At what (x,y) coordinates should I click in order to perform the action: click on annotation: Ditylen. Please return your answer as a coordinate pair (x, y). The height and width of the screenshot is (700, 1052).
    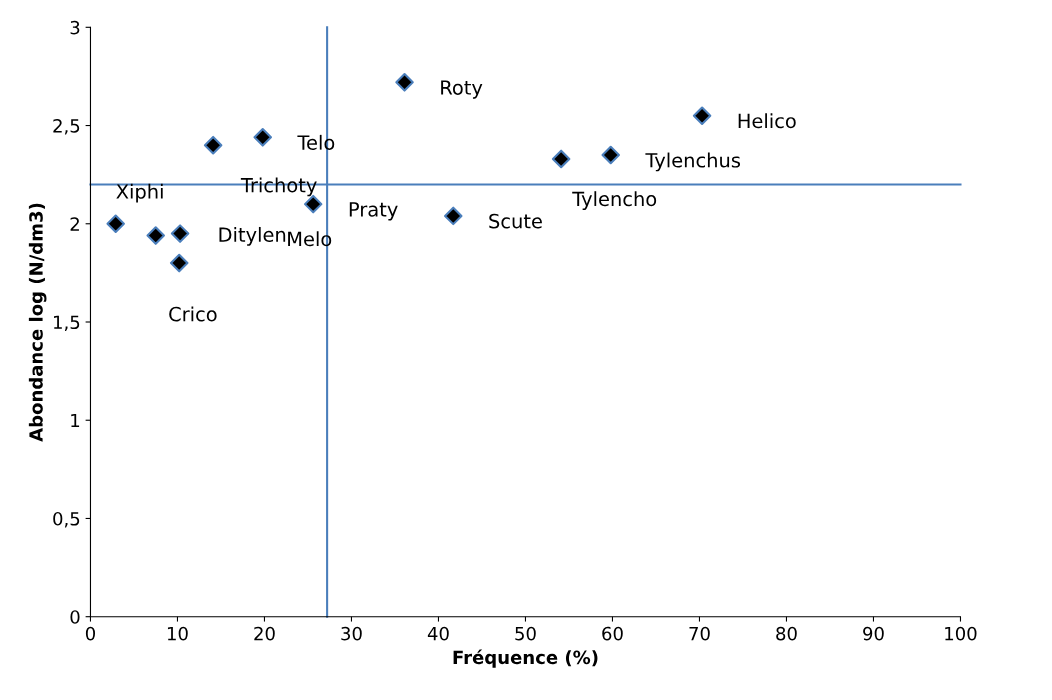
    Looking at the image, I should click on (252, 236).